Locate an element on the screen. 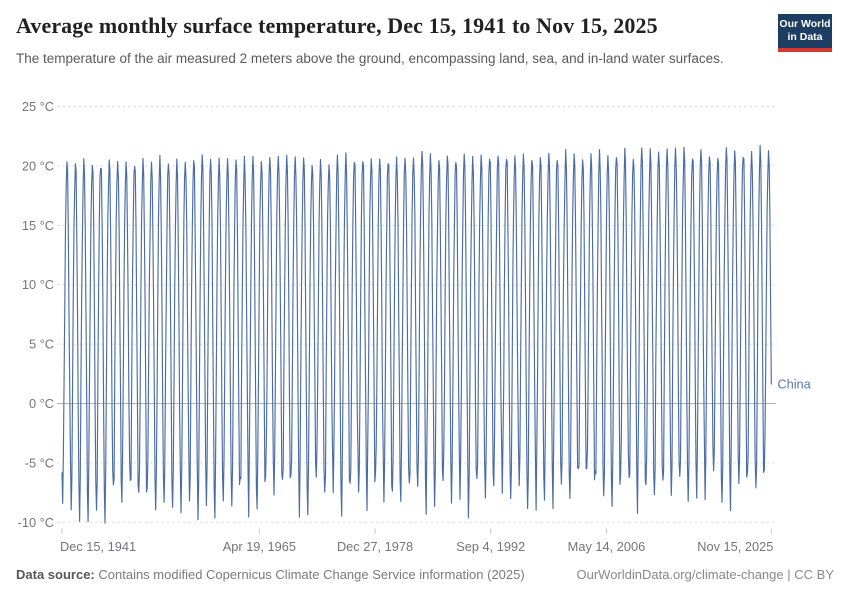 This screenshot has height=600, width=850. y-tick-label: 15 °C is located at coordinates (38, 225).